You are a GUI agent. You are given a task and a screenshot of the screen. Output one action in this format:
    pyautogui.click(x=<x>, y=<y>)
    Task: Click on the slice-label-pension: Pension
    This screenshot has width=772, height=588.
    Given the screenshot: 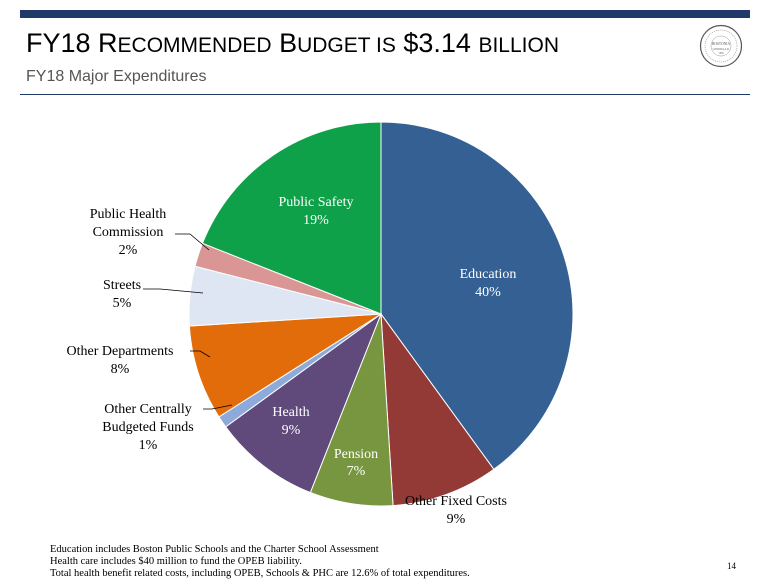 What is the action you would take?
    pyautogui.click(x=356, y=454)
    